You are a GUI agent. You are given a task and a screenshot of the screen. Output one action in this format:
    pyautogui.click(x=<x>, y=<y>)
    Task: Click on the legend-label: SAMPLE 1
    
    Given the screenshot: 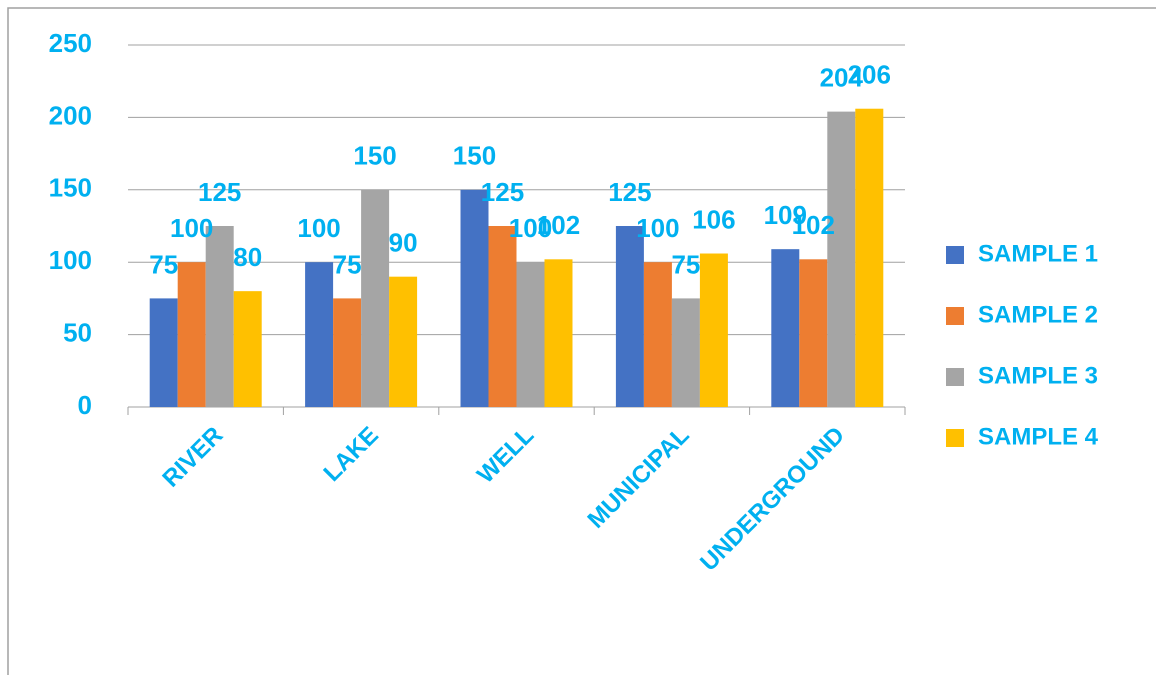 What is the action you would take?
    pyautogui.click(x=1038, y=253)
    